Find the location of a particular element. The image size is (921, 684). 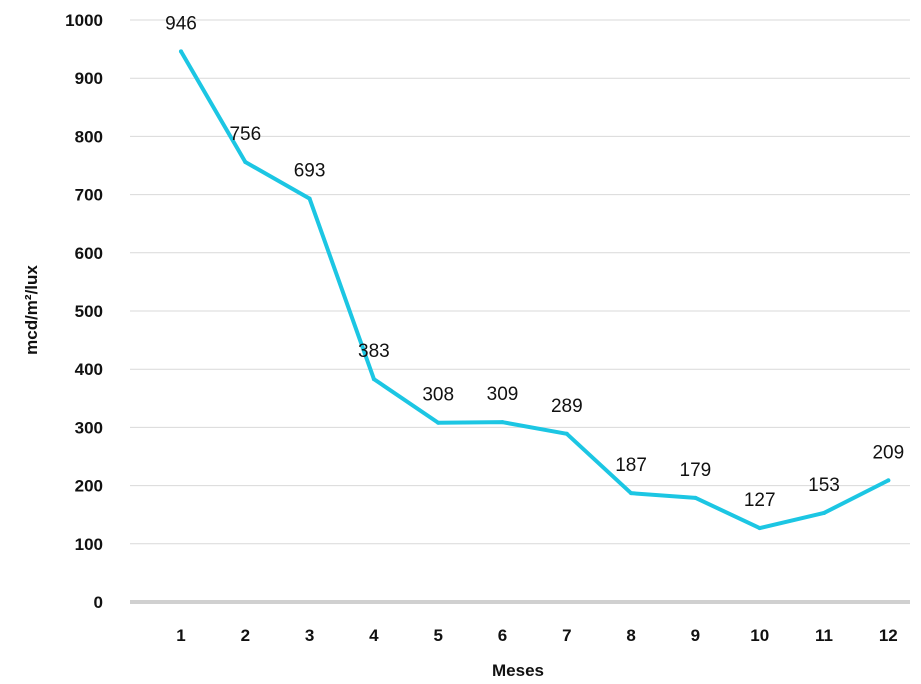

x-tick-label: 10 is located at coordinates (759, 635).